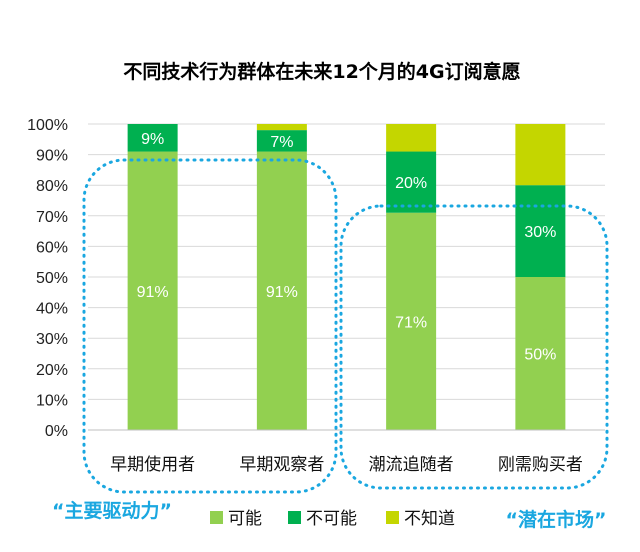  What do you see at coordinates (429, 519) in the screenshot?
I see `legend-label: 不知道` at bounding box center [429, 519].